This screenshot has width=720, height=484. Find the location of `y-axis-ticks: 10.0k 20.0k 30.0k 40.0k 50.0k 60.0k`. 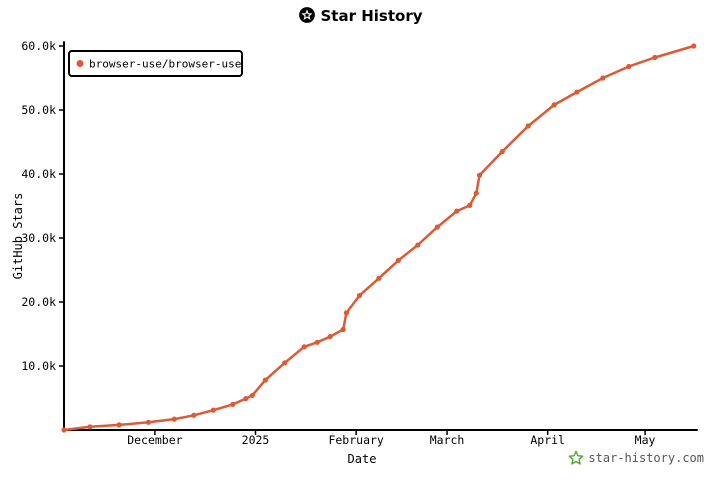

y-axis-ticks: 10.0k 20.0k 30.0k 40.0k 50.0k 60.0k is located at coordinates (42, 206).